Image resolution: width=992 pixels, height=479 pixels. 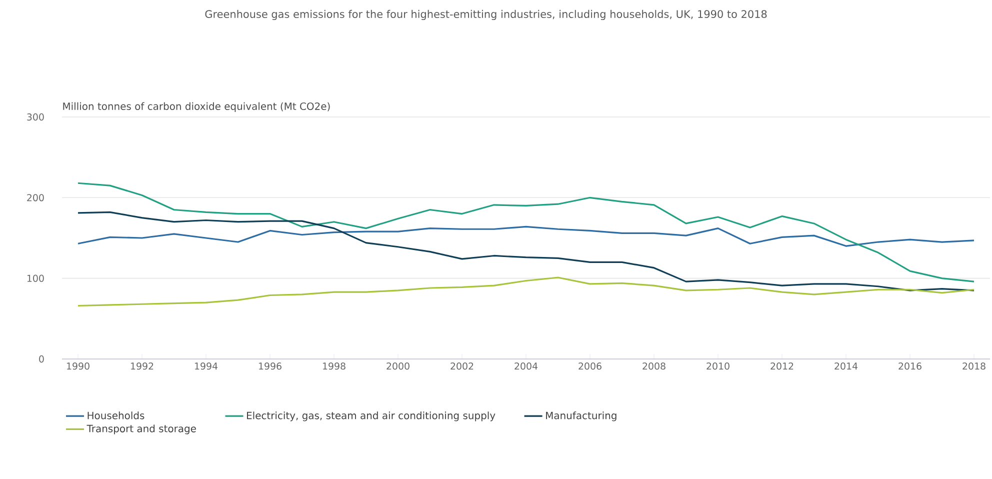 What do you see at coordinates (35, 117) in the screenshot?
I see `y-tick-label: 300` at bounding box center [35, 117].